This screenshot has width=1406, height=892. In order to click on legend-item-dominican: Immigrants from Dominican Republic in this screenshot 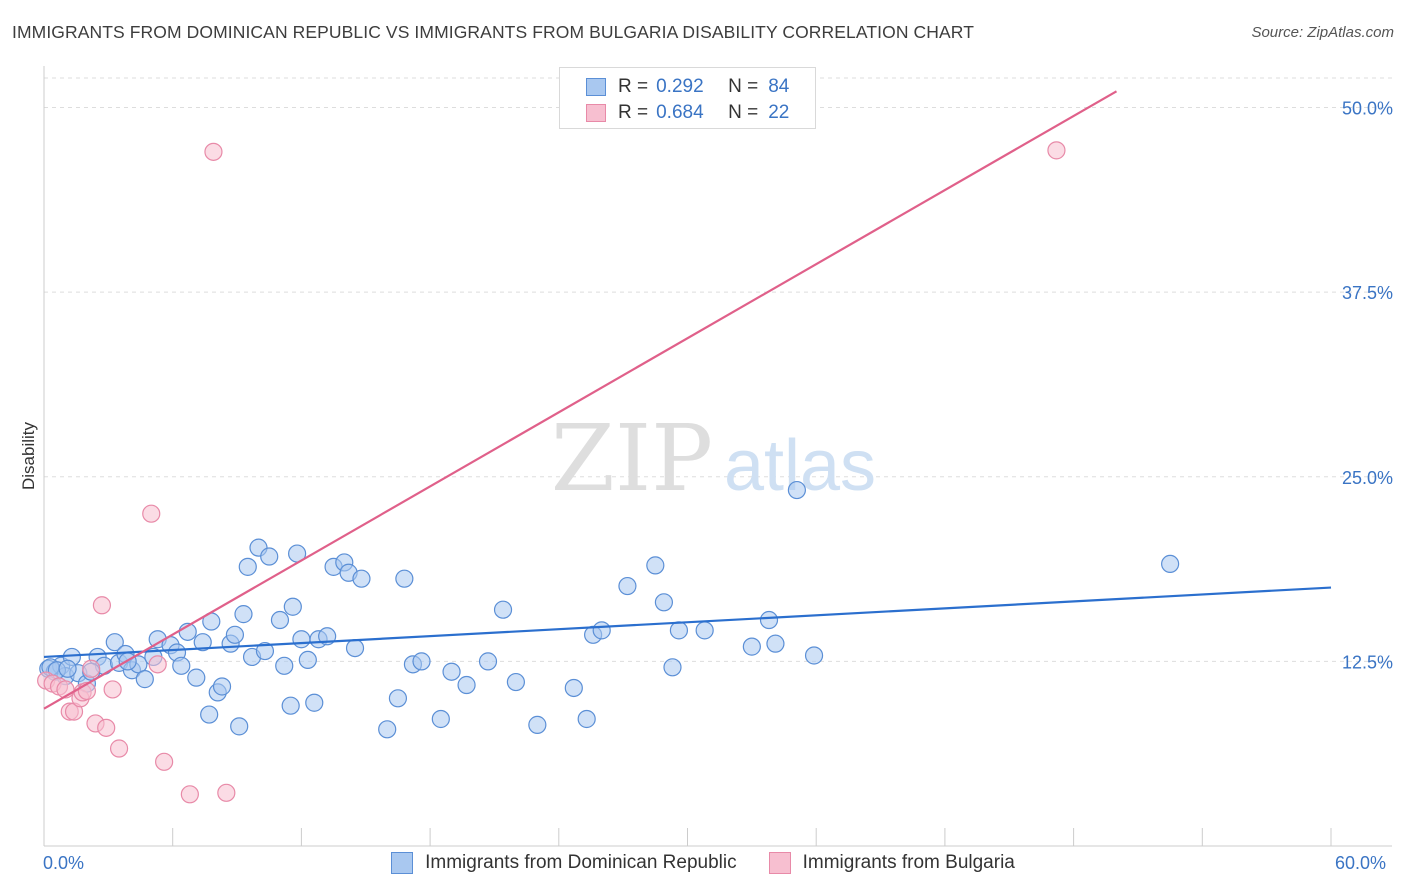, I will do `click(564, 863)`.